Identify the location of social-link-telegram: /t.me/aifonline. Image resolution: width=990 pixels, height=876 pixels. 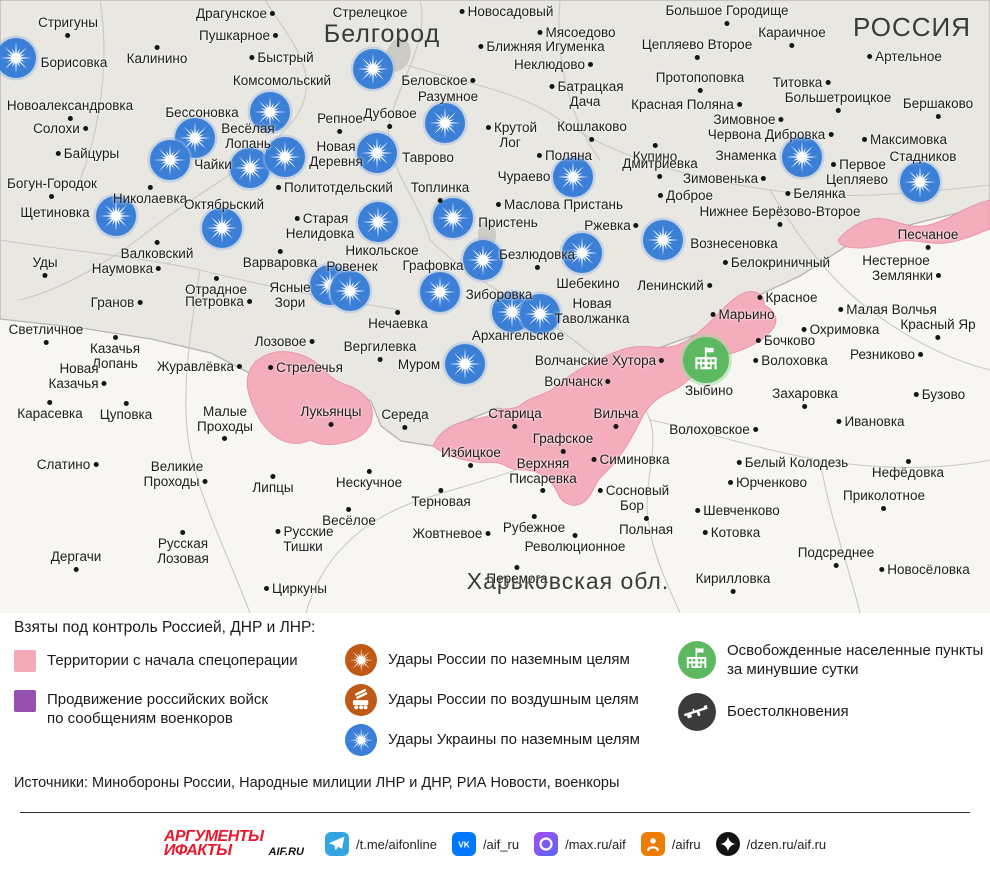
(381, 844).